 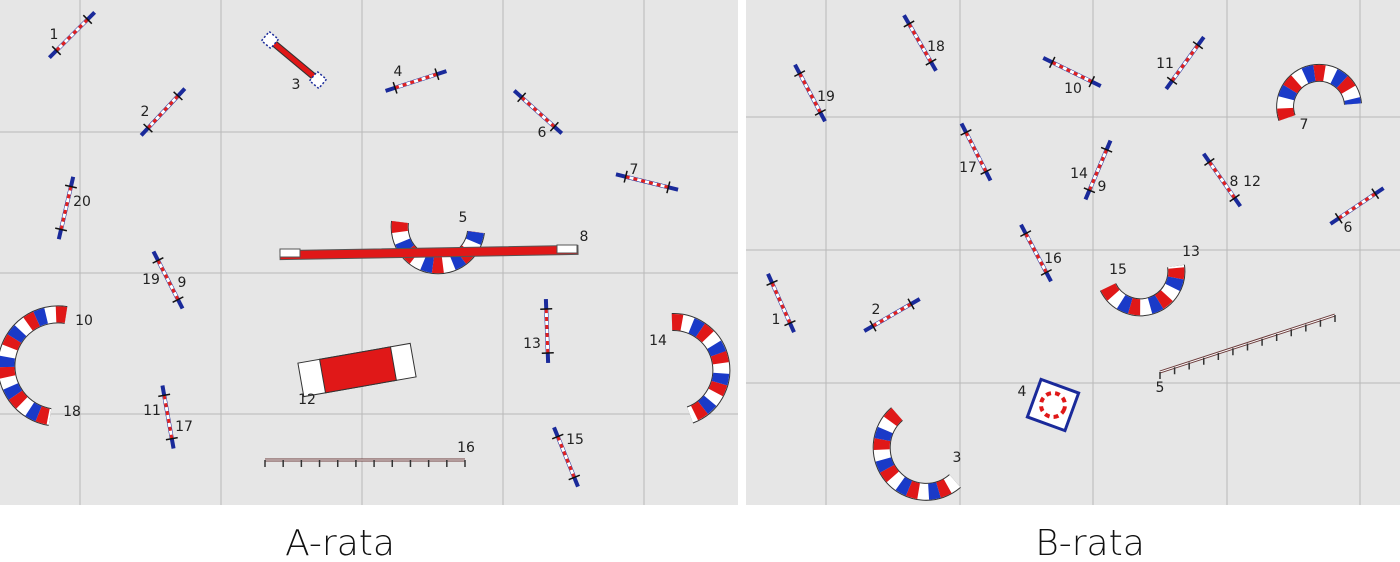 I want to click on obstacle-number: 15, so click(x=1118, y=270).